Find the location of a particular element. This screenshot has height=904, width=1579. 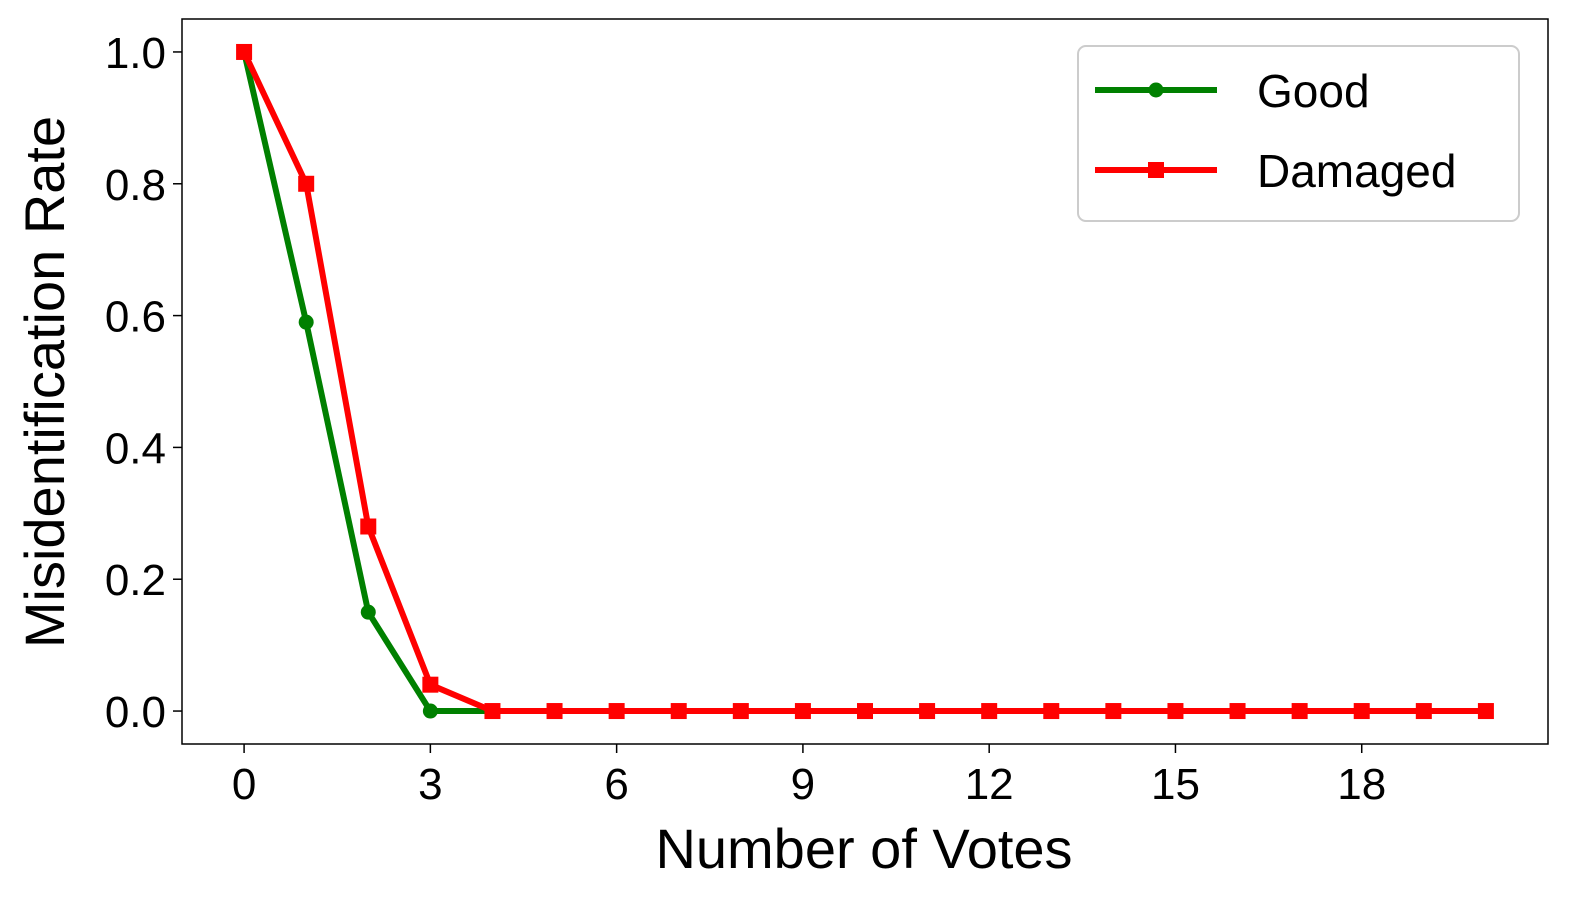

y-tick-label: 0.8 is located at coordinates (135, 185).